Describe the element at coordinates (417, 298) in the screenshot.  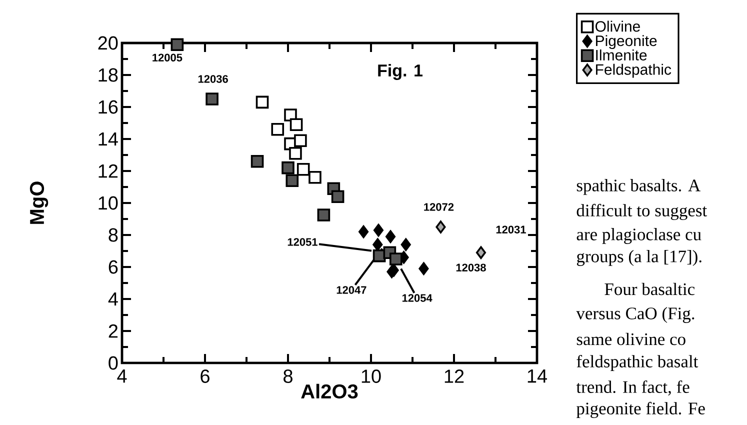
I see `annotation: 12054` at that location.